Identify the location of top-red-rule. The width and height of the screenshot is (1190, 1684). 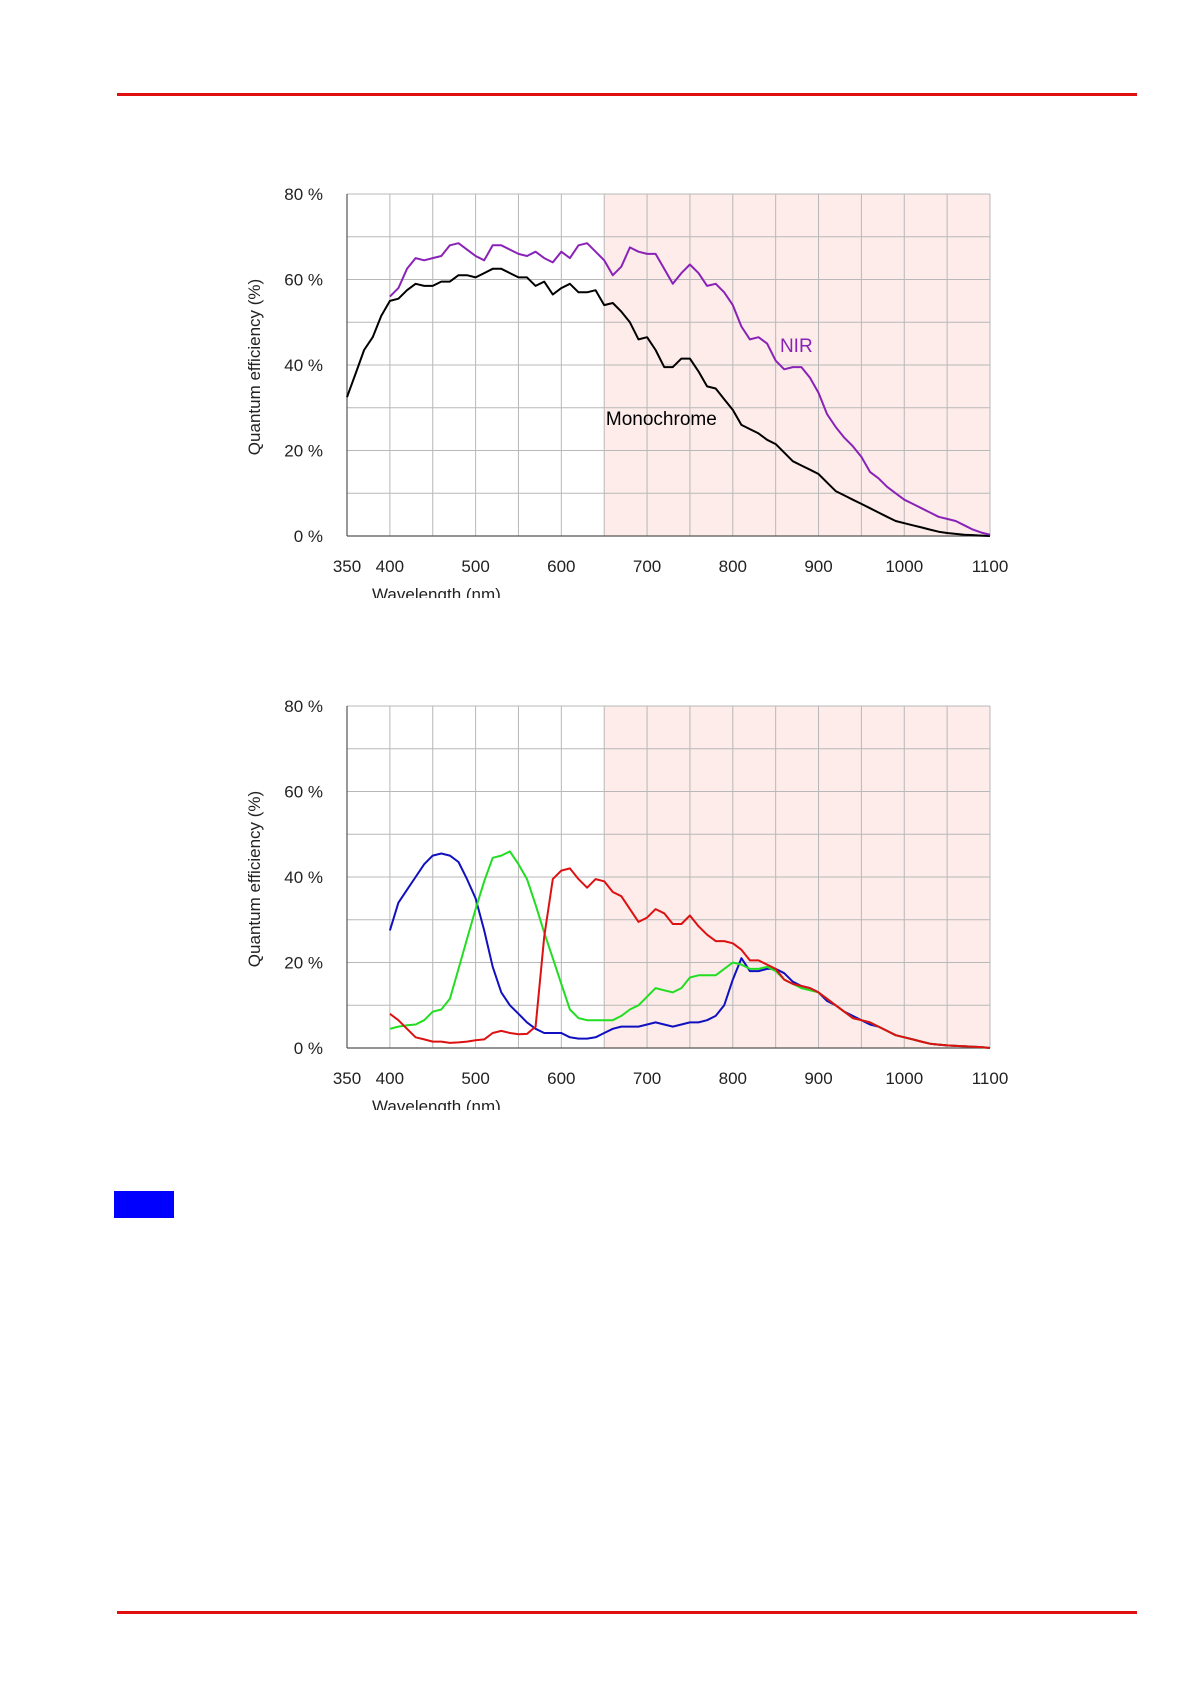
(627, 94).